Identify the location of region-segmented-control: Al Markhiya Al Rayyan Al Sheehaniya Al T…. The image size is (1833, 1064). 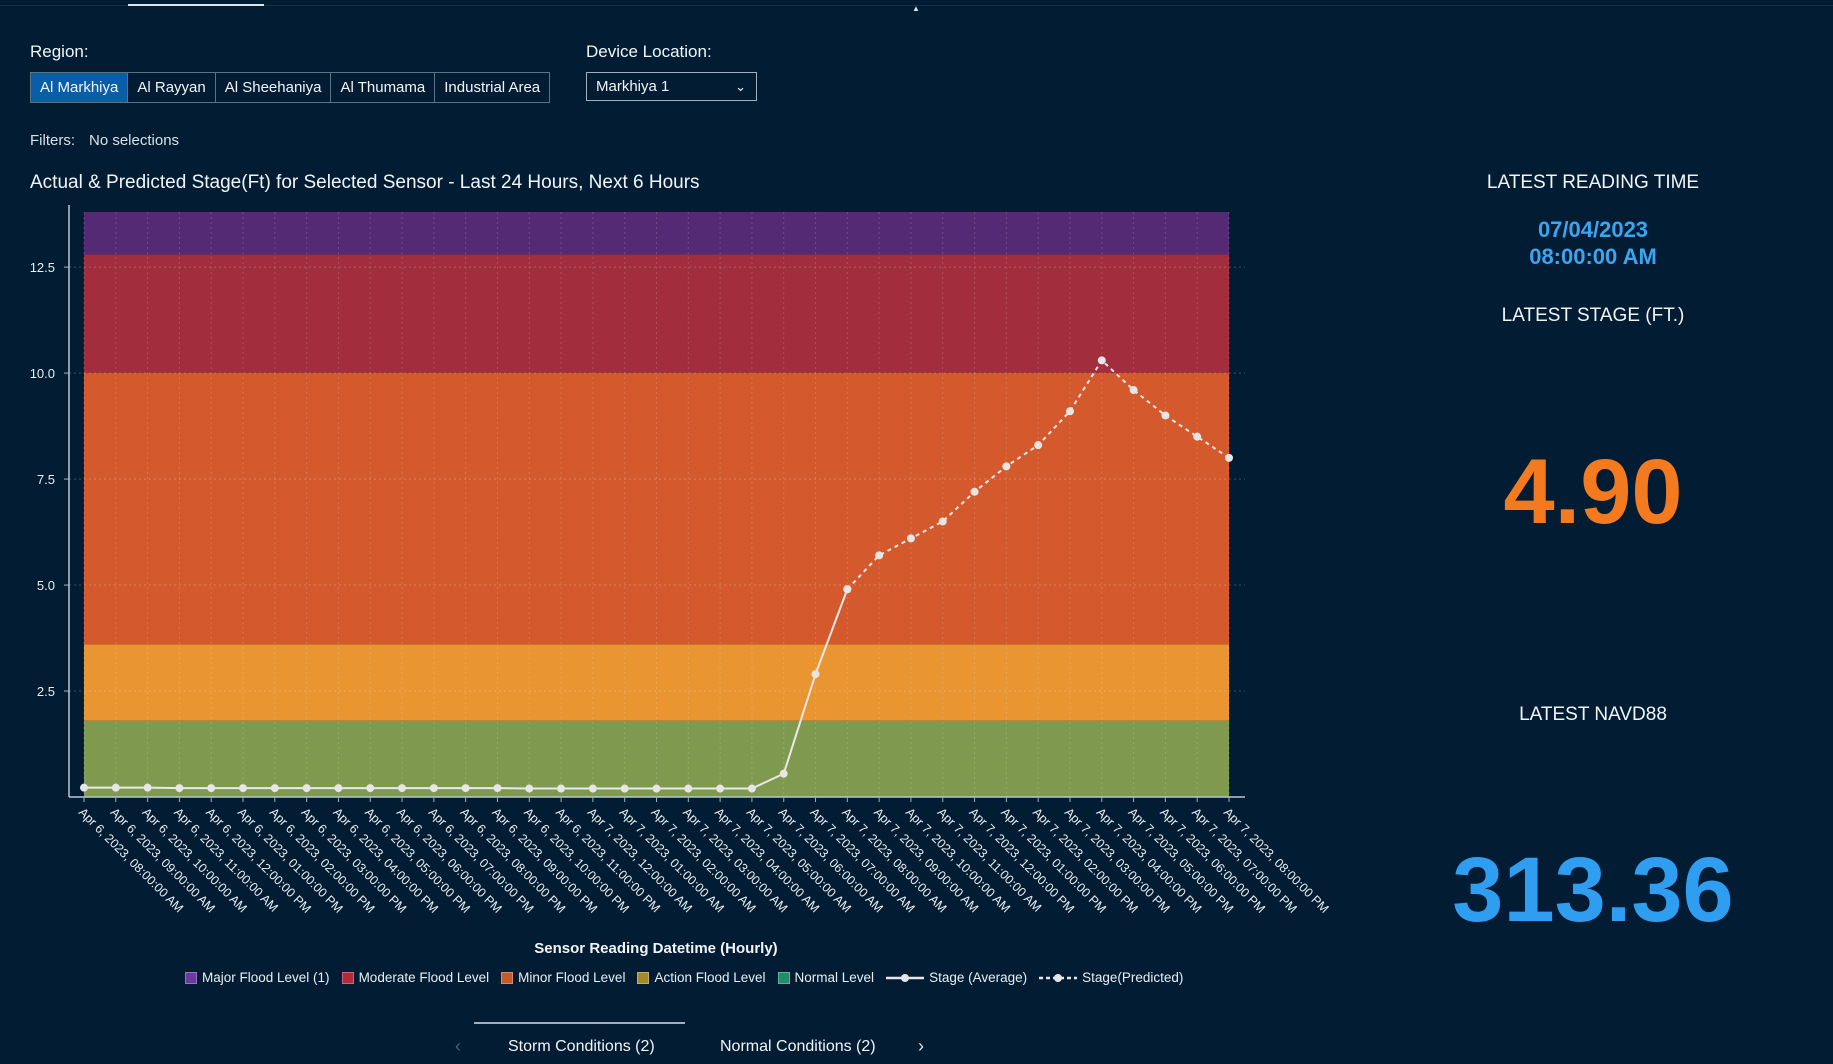
(290, 87).